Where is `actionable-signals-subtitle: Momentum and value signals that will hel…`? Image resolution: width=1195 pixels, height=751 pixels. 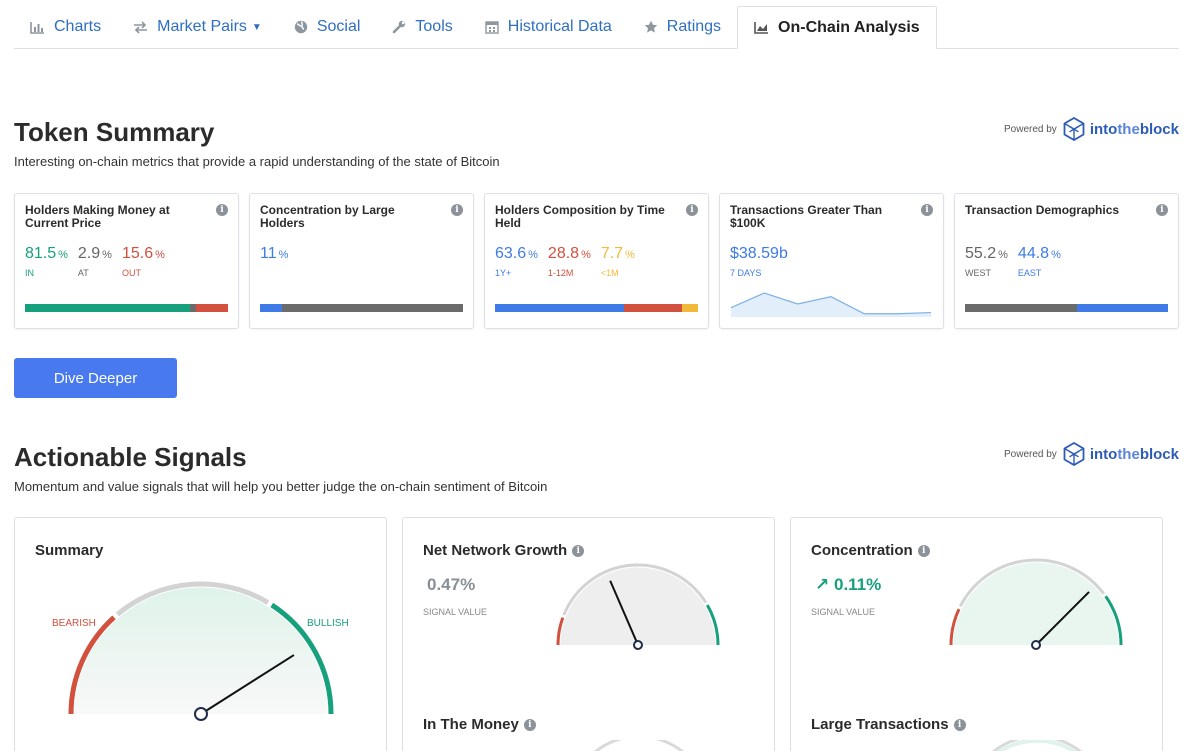
actionable-signals-subtitle: Momentum and value signals that will hel… is located at coordinates (281, 486).